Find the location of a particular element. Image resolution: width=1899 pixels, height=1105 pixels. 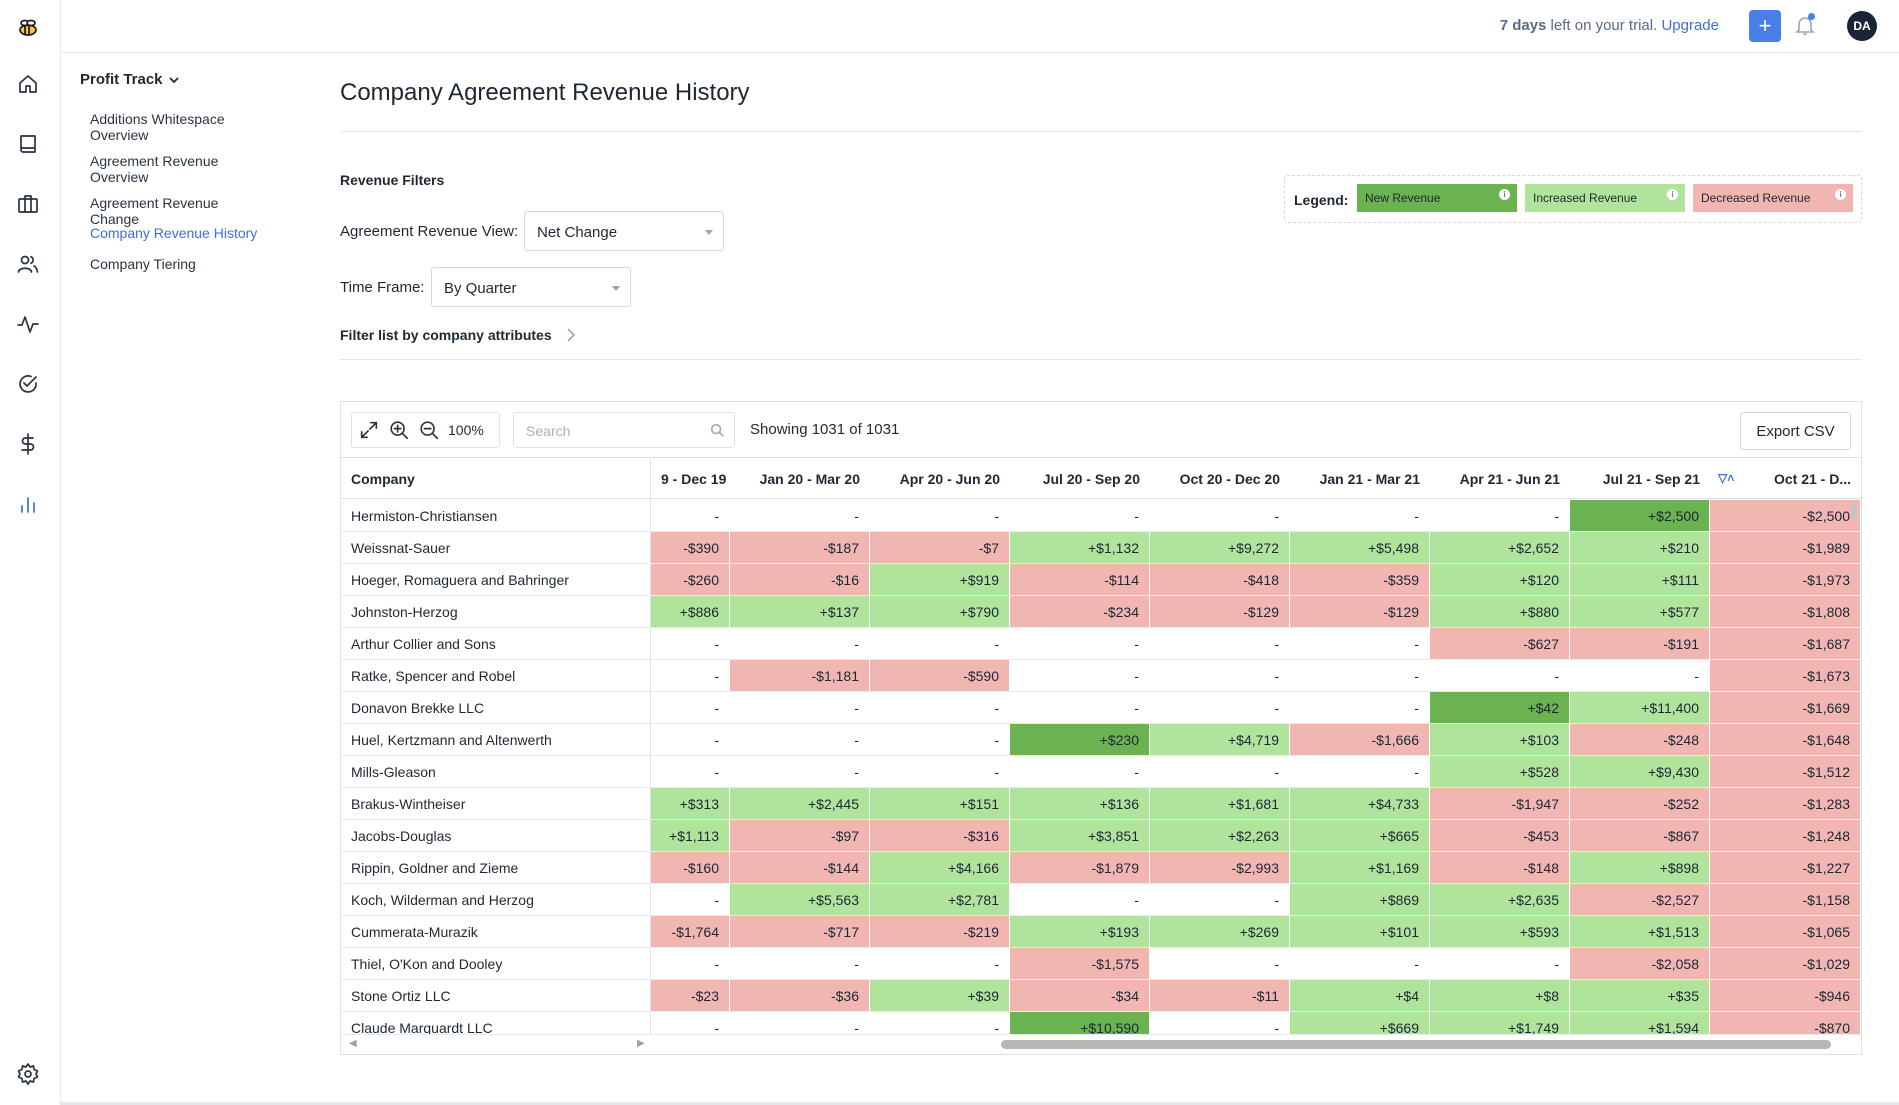

revenue-cell: -$23 is located at coordinates (690, 995).